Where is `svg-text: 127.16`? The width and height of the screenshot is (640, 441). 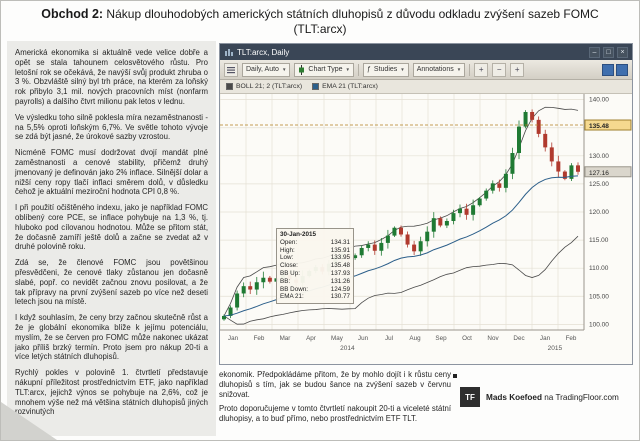 svg-text: 127.16 is located at coordinates (599, 173).